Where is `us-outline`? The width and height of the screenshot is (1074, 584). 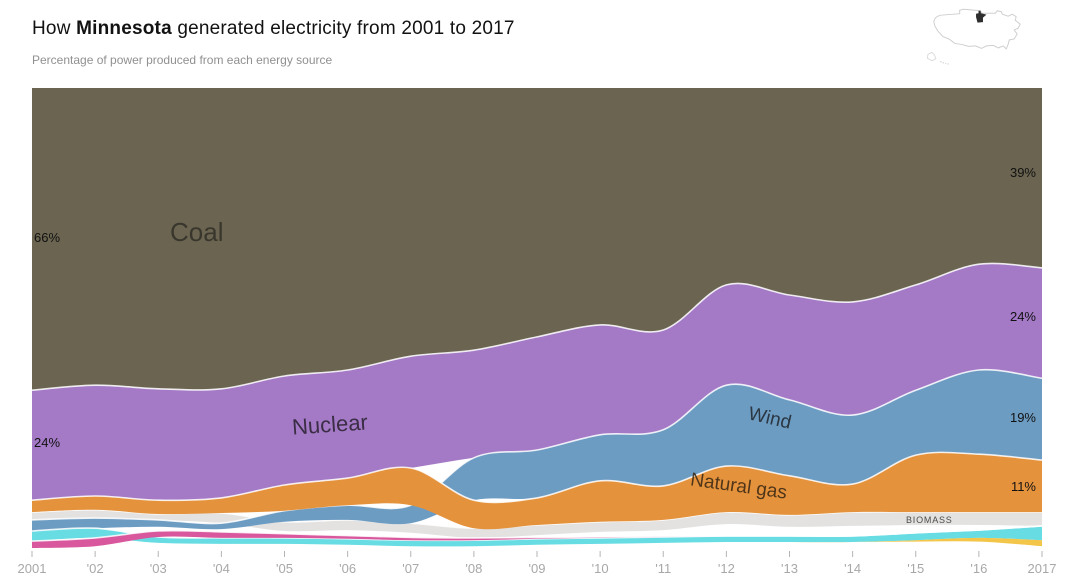
us-outline is located at coordinates (977, 29).